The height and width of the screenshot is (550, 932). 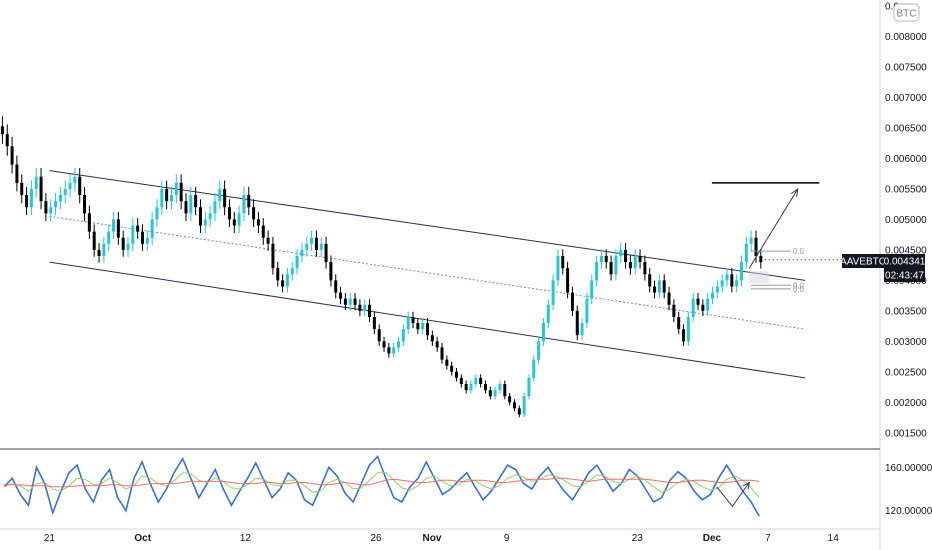 What do you see at coordinates (906, 12) in the screenshot?
I see `currency-badge: BTC` at bounding box center [906, 12].